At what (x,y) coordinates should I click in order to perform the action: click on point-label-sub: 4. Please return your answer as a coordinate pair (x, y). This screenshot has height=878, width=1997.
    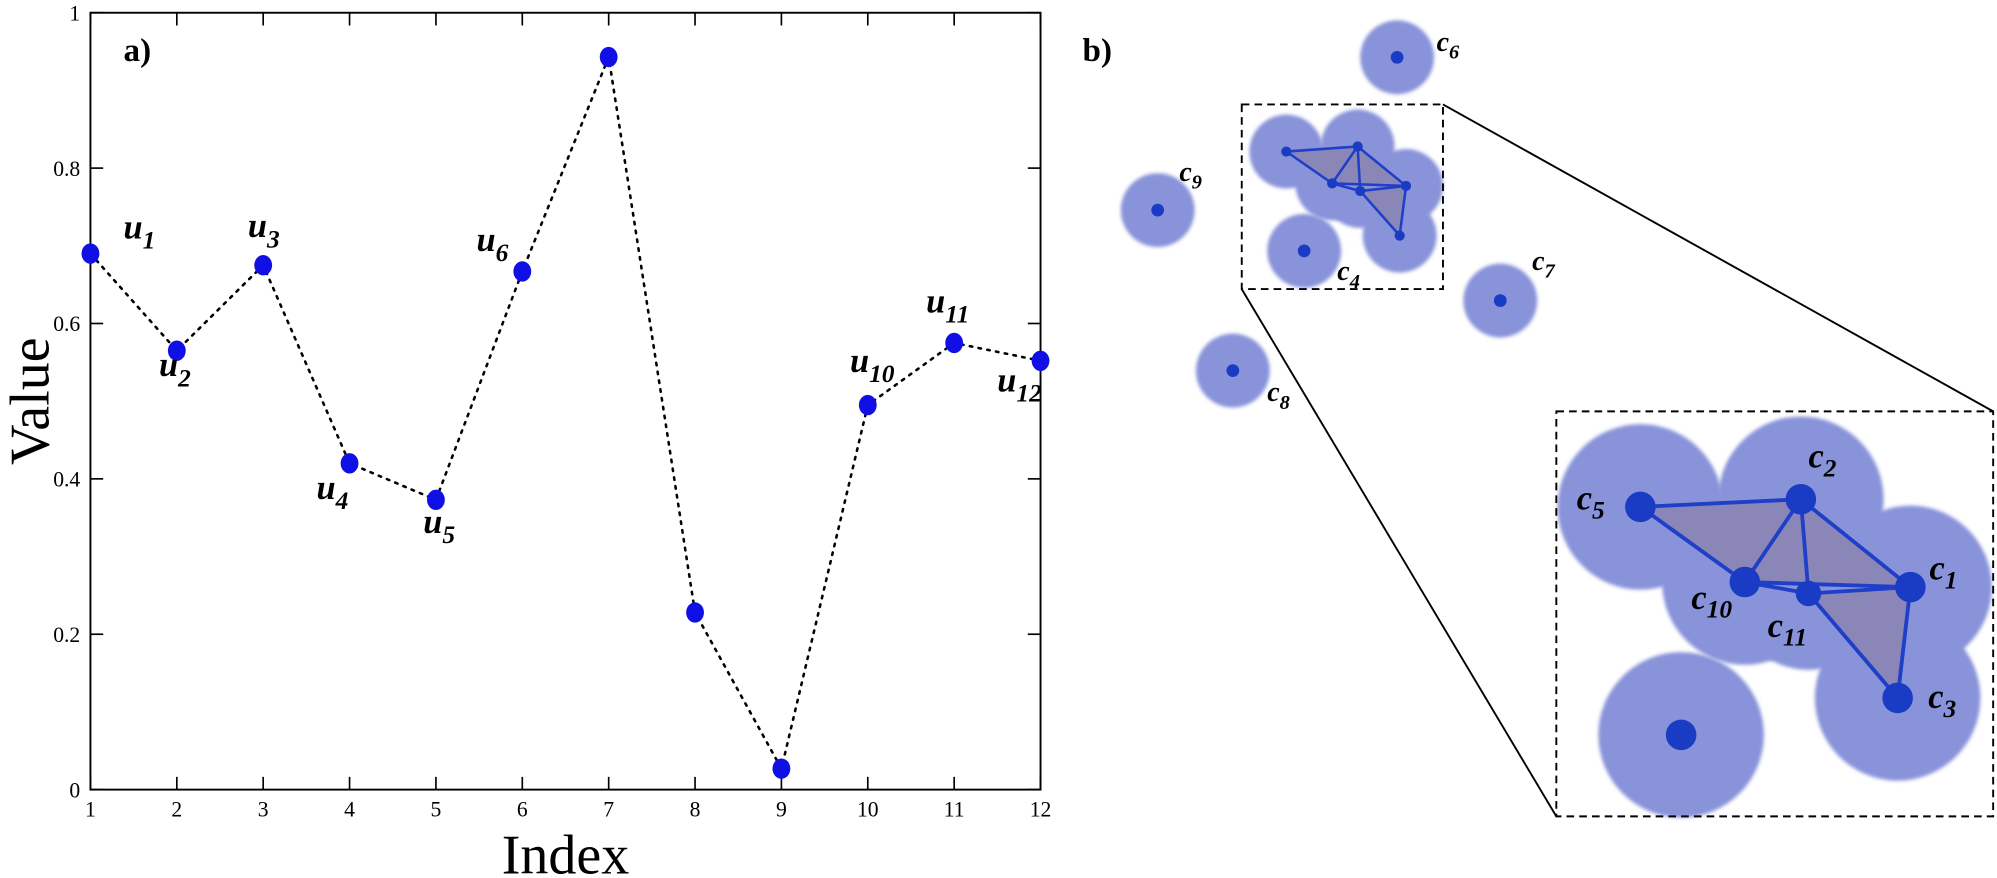
    Looking at the image, I should click on (342, 500).